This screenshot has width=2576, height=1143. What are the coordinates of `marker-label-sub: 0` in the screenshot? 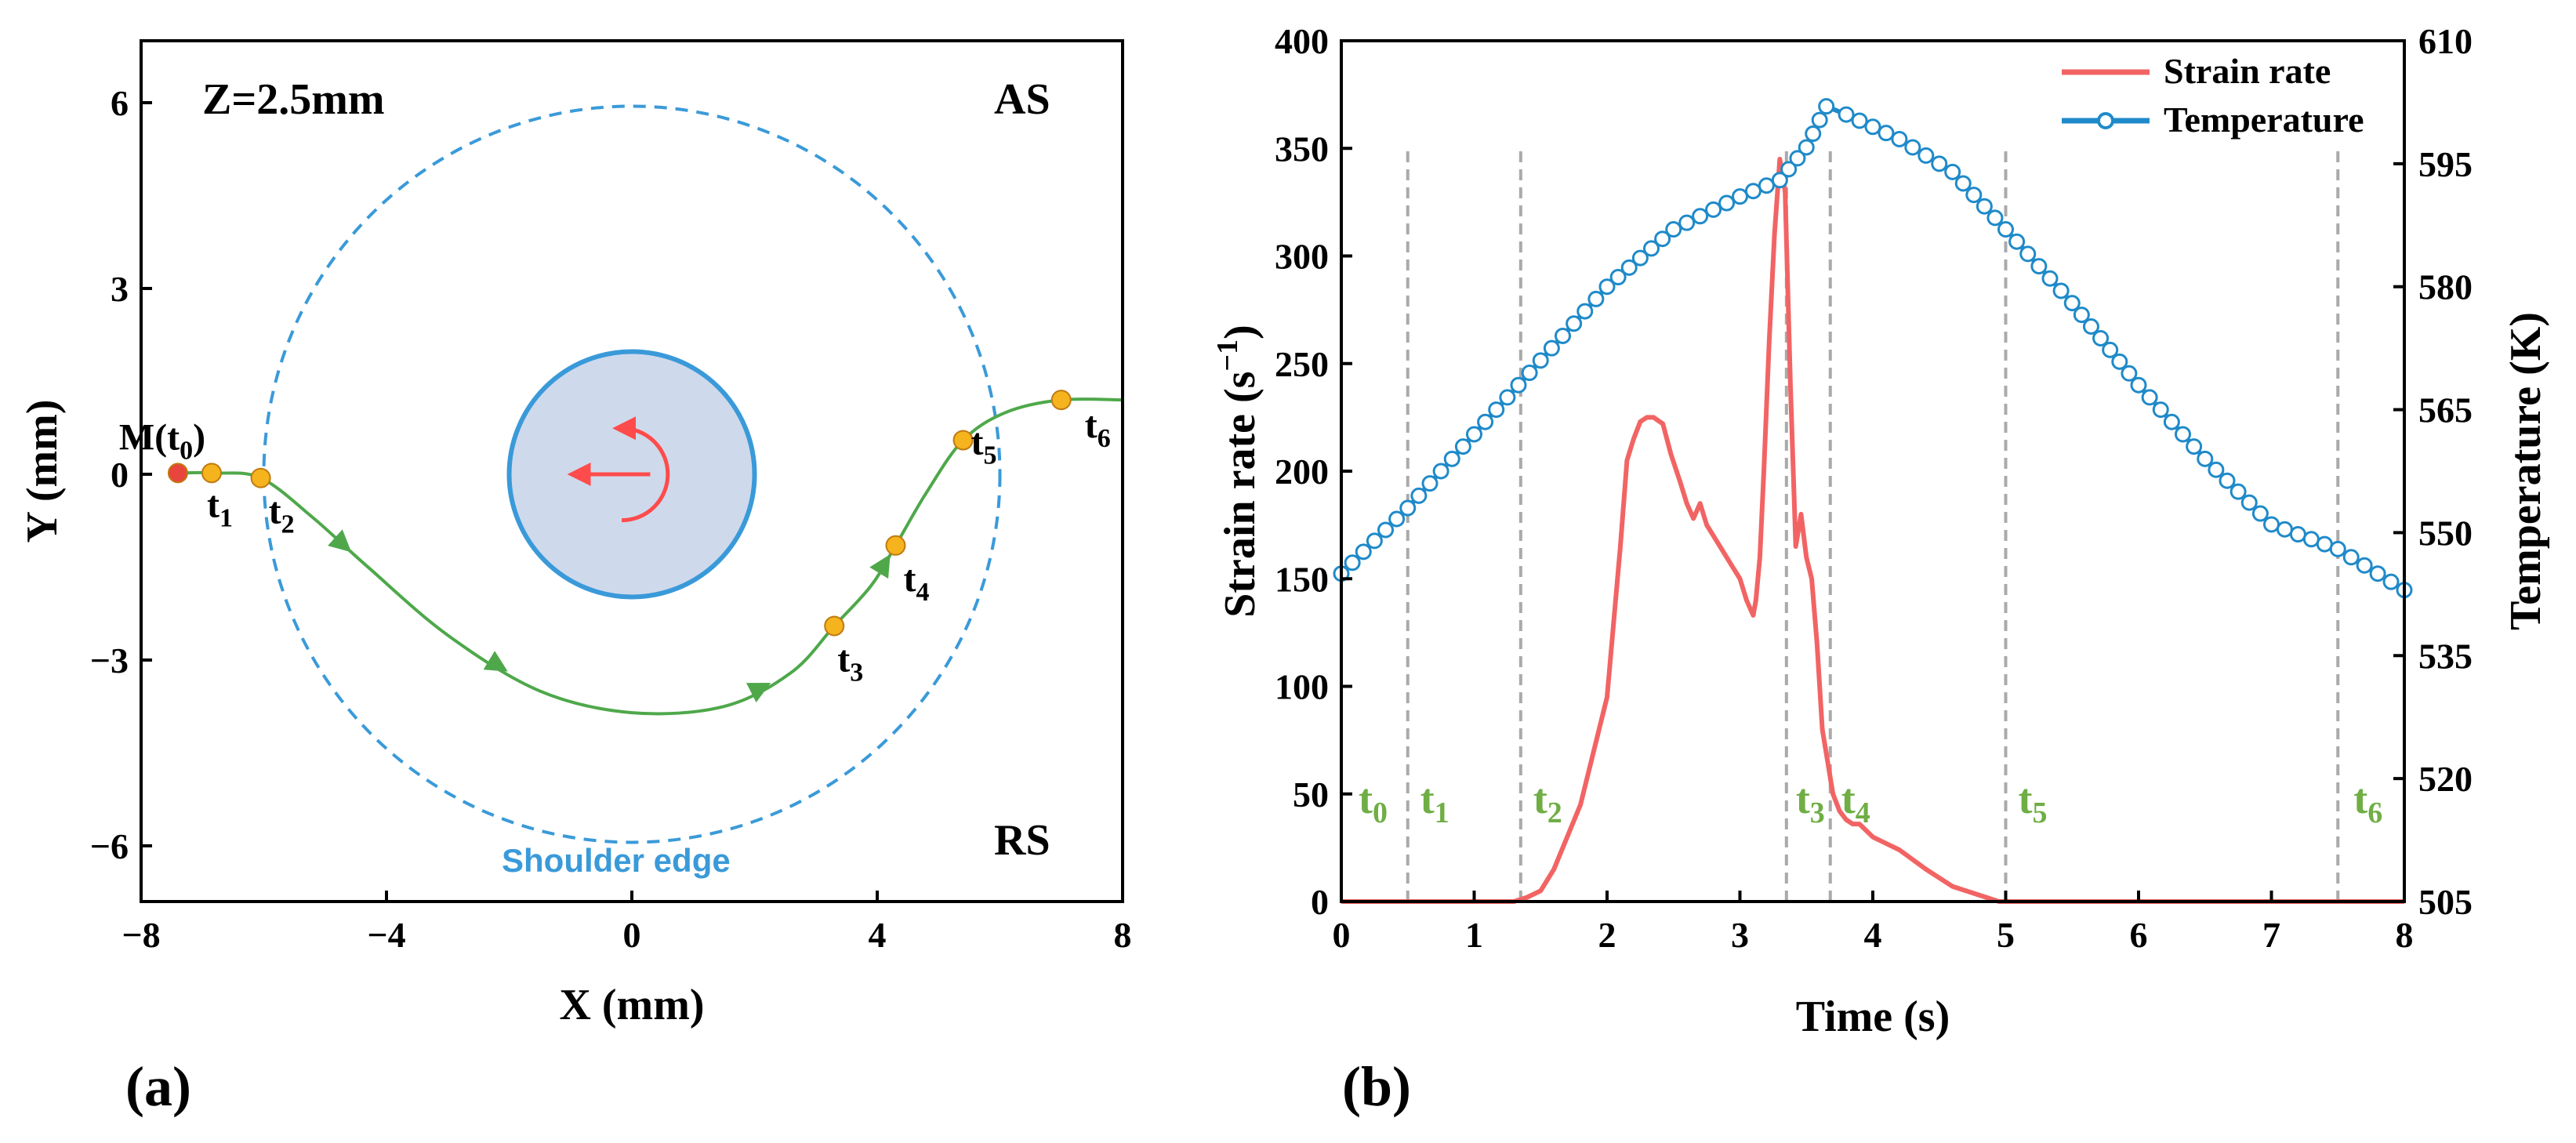 It's located at (186, 450).